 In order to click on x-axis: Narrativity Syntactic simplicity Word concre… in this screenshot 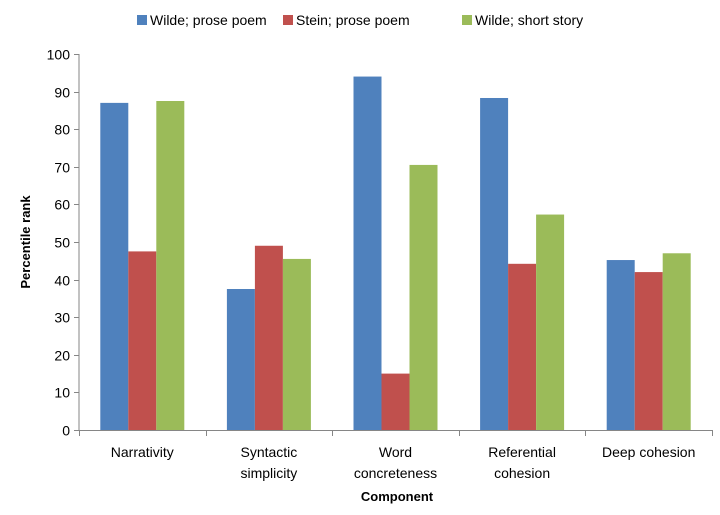, I will do `click(396, 455)`.